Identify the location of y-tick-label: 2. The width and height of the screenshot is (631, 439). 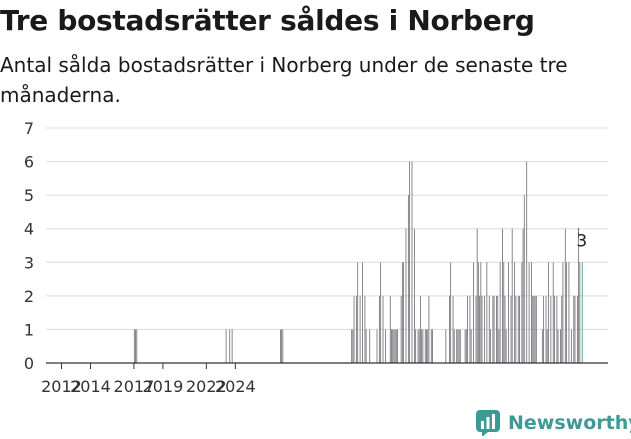
(29, 296).